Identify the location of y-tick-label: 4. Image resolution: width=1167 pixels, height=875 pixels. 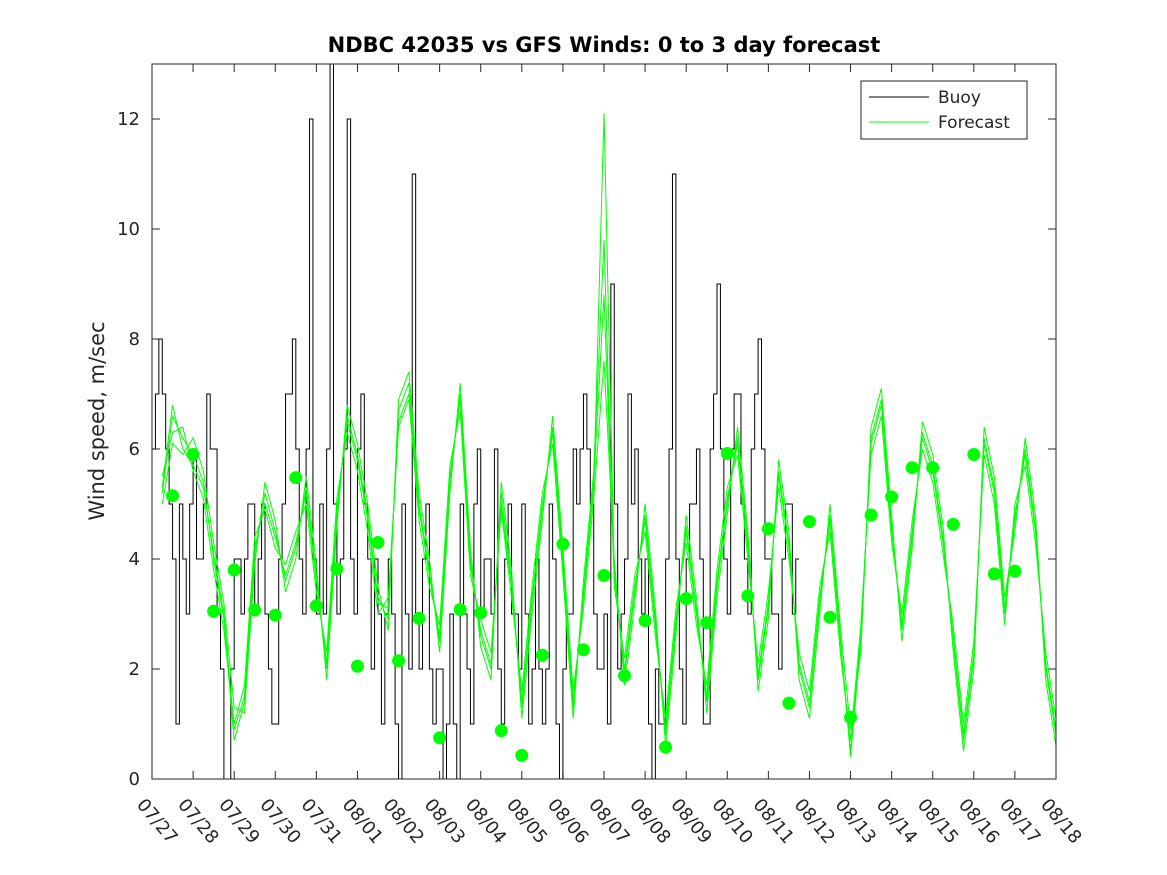
(134, 559).